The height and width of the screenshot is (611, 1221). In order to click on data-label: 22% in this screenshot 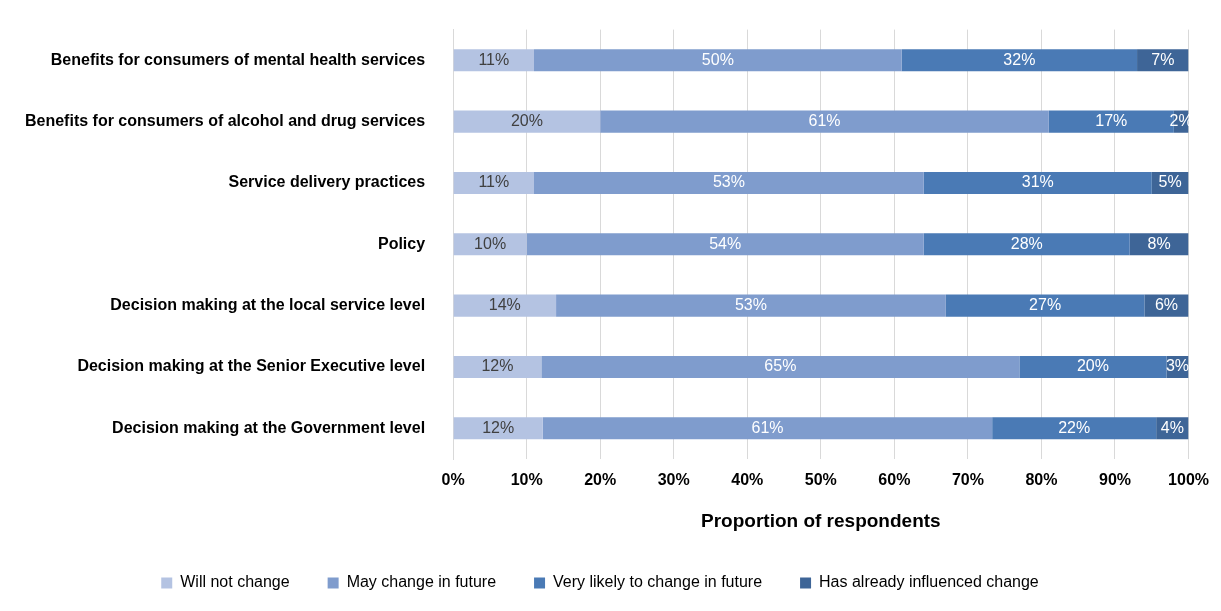, I will do `click(1074, 427)`.